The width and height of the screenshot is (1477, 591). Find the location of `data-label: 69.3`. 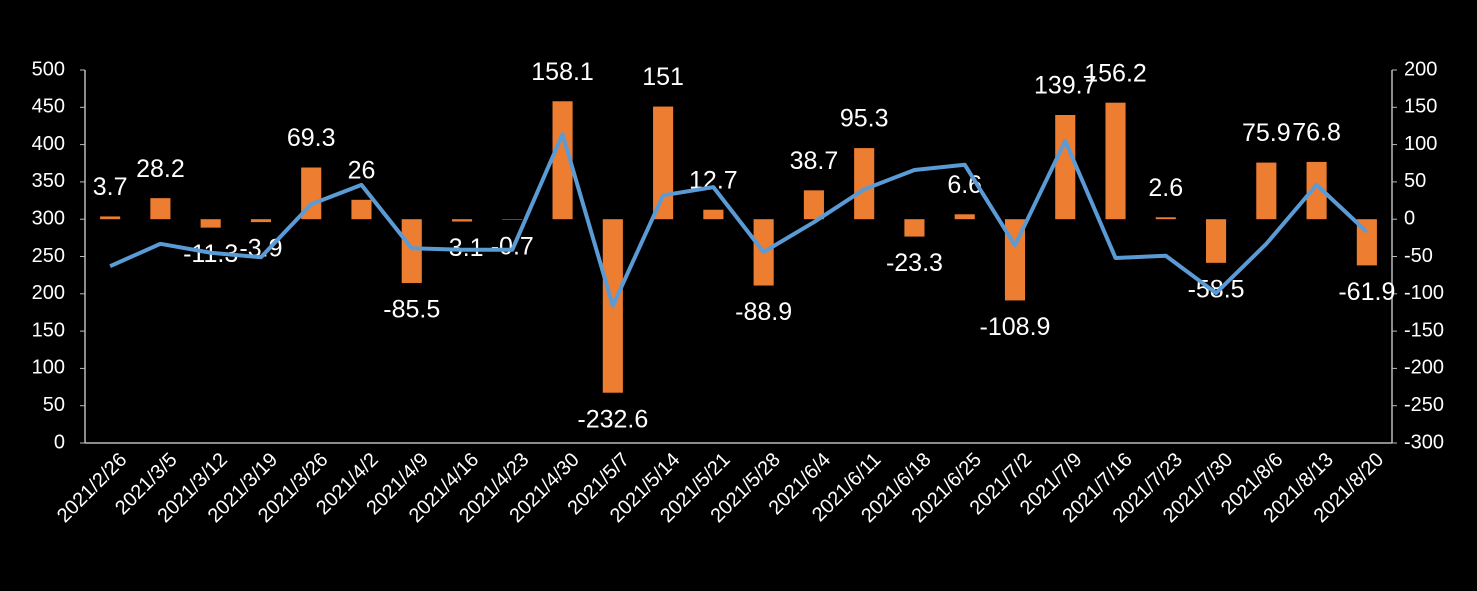

data-label: 69.3 is located at coordinates (311, 138).